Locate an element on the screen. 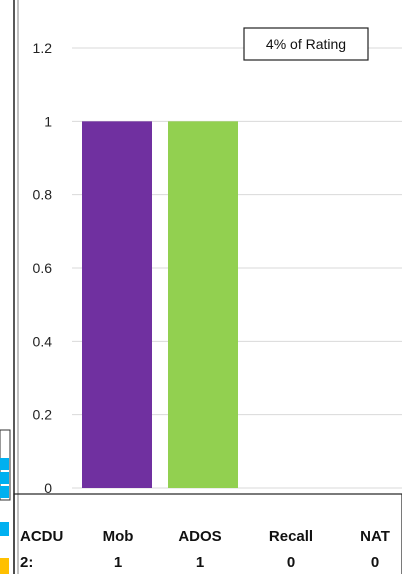  cropped-side-table is located at coordinates (5, 501).